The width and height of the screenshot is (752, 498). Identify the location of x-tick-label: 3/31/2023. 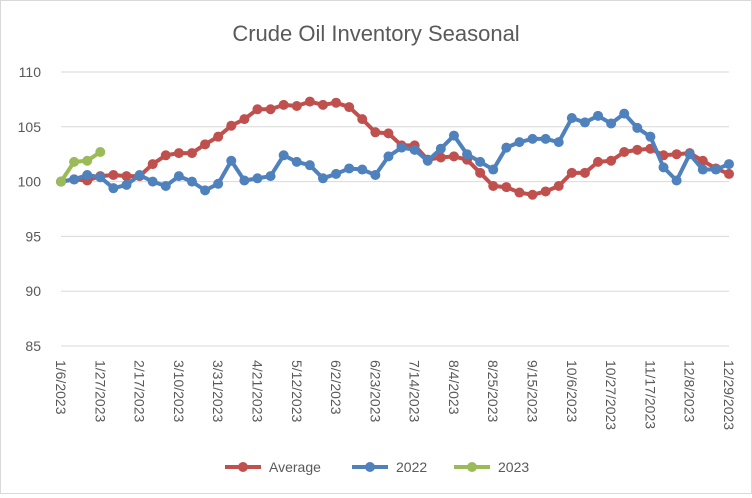
(218, 391).